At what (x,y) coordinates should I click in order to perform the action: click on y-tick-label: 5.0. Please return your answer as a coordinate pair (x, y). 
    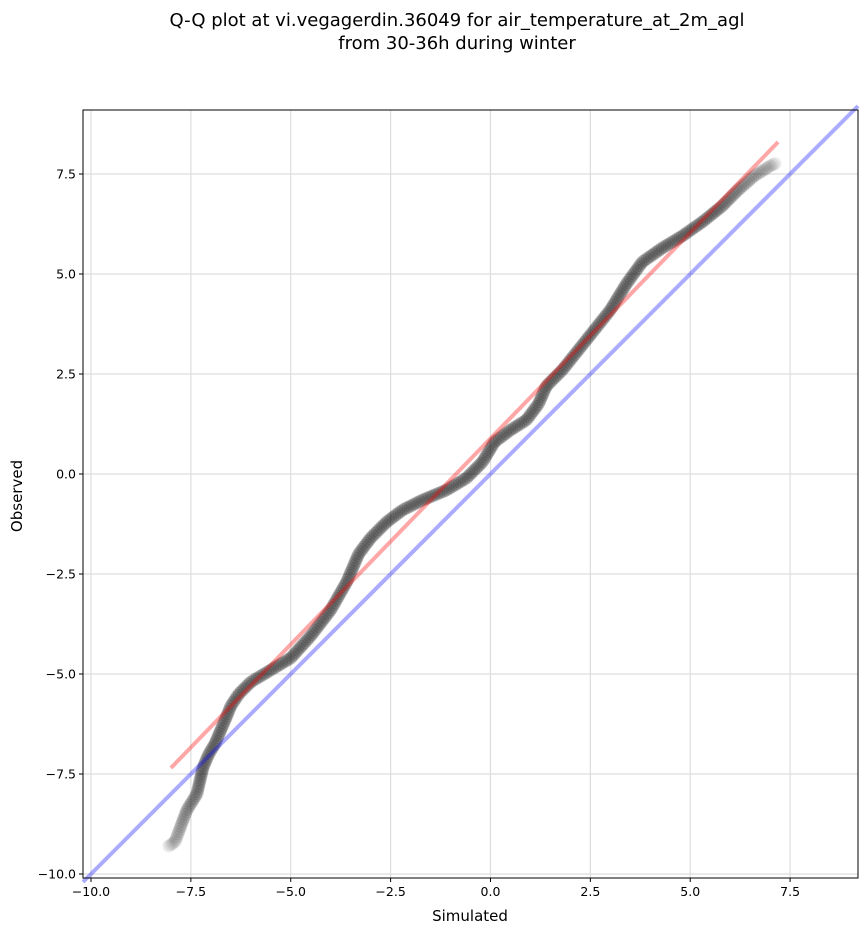
    Looking at the image, I should click on (66, 274).